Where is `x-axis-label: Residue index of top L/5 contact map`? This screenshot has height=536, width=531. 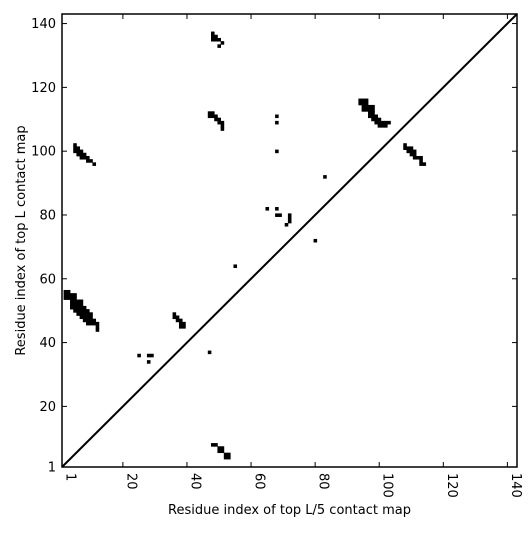 x-axis-label: Residue index of top L/5 contact map is located at coordinates (289, 510).